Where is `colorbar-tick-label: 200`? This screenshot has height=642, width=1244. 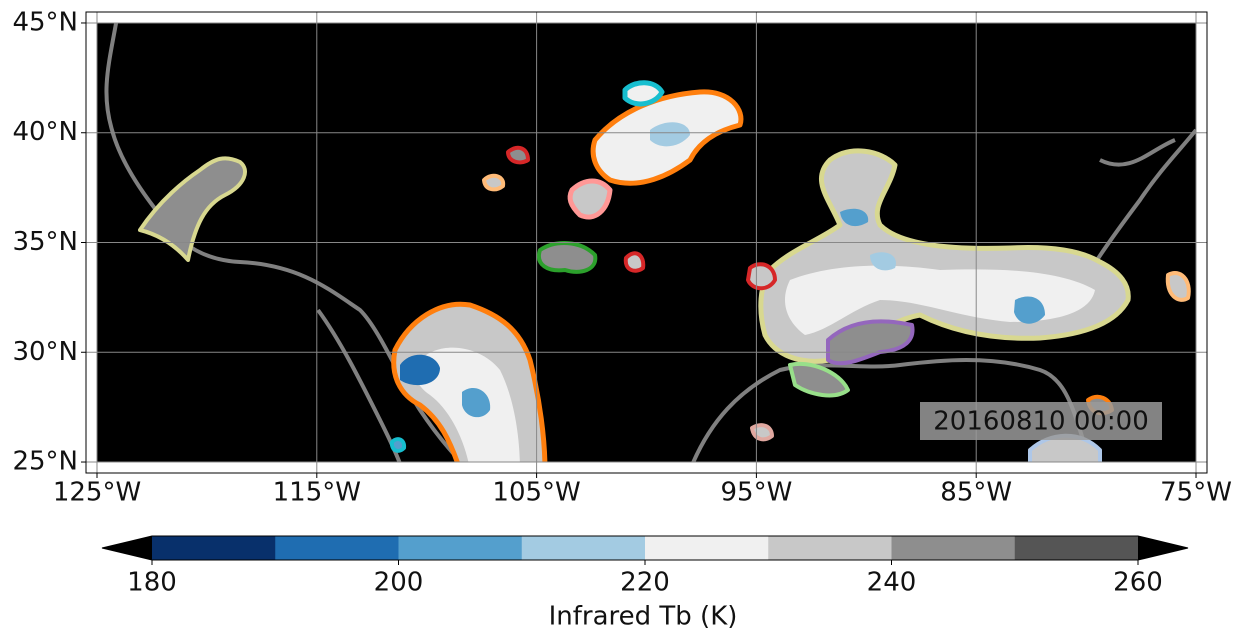 colorbar-tick-label: 200 is located at coordinates (399, 583).